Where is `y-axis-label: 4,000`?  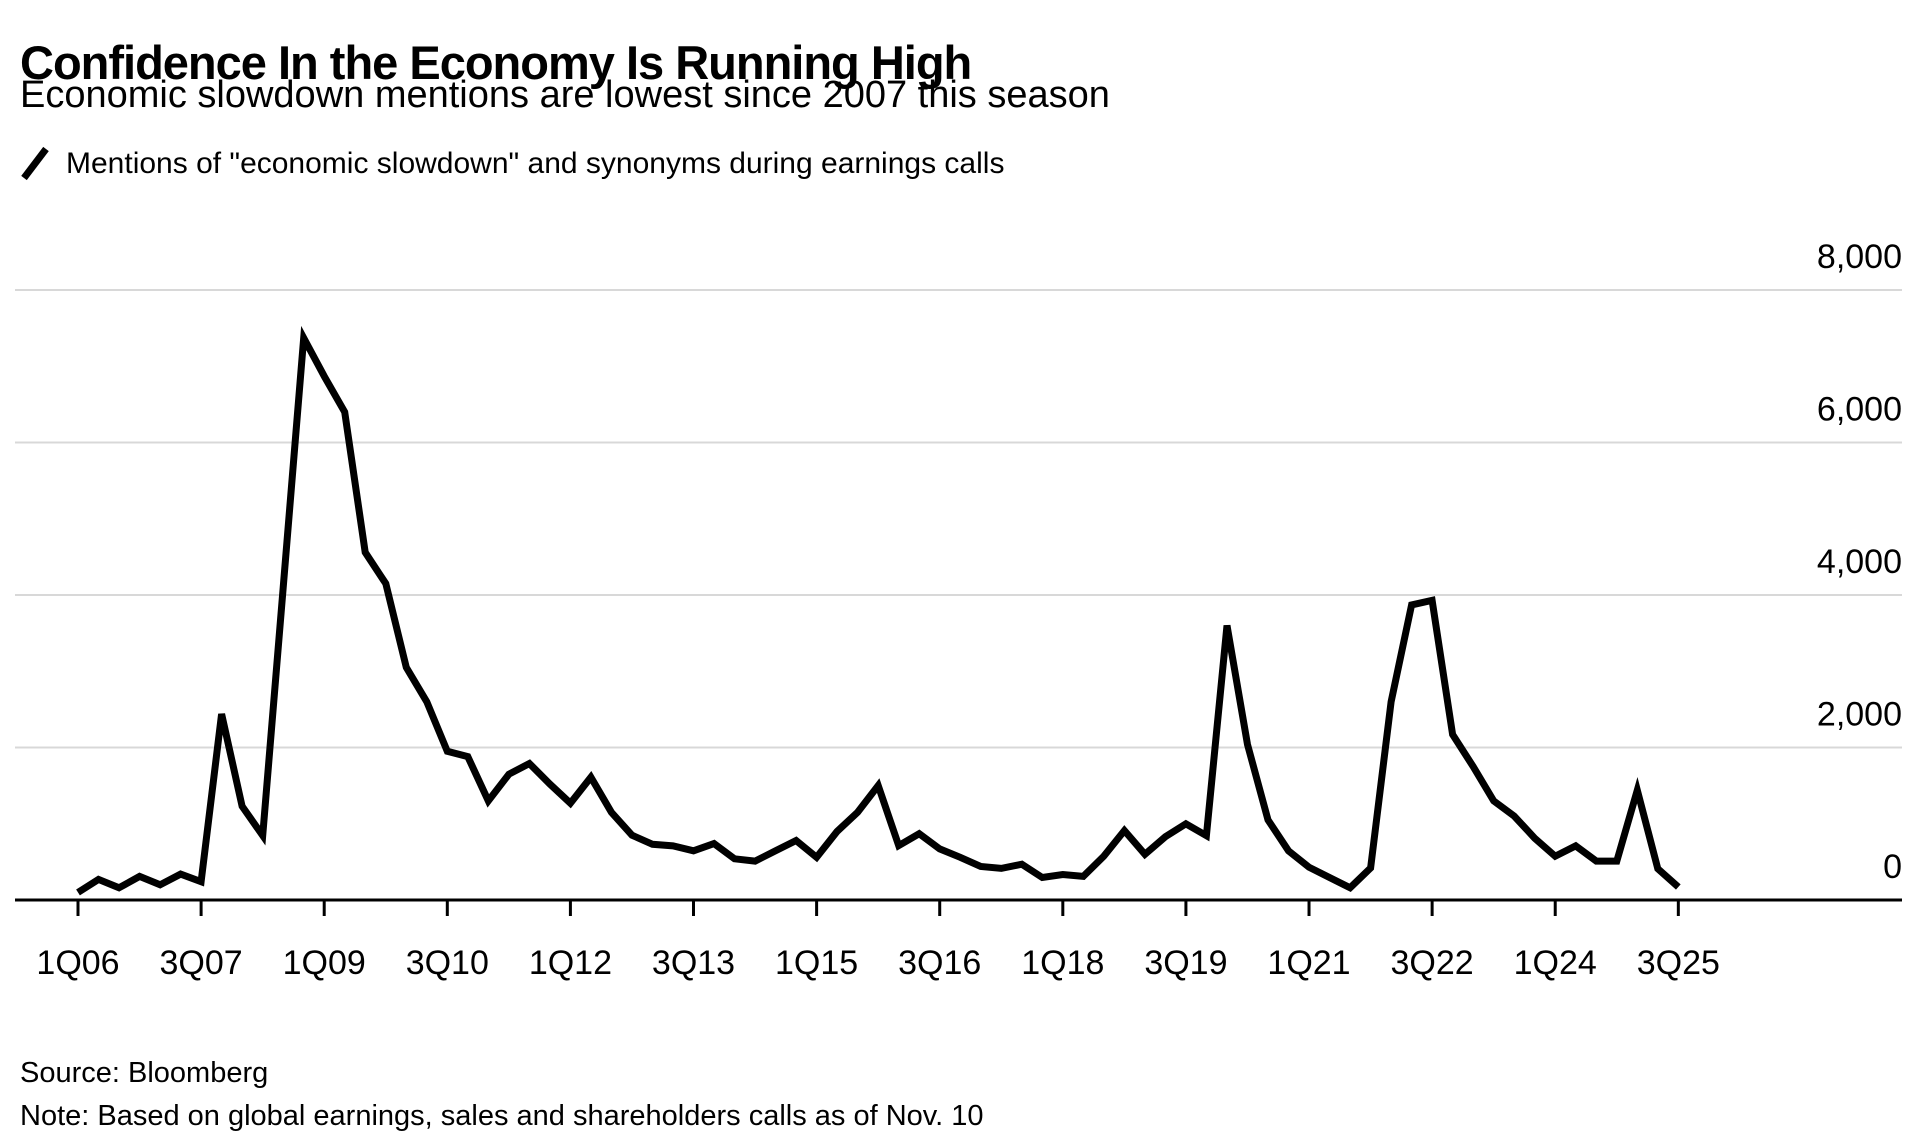 y-axis-label: 4,000 is located at coordinates (1859, 562).